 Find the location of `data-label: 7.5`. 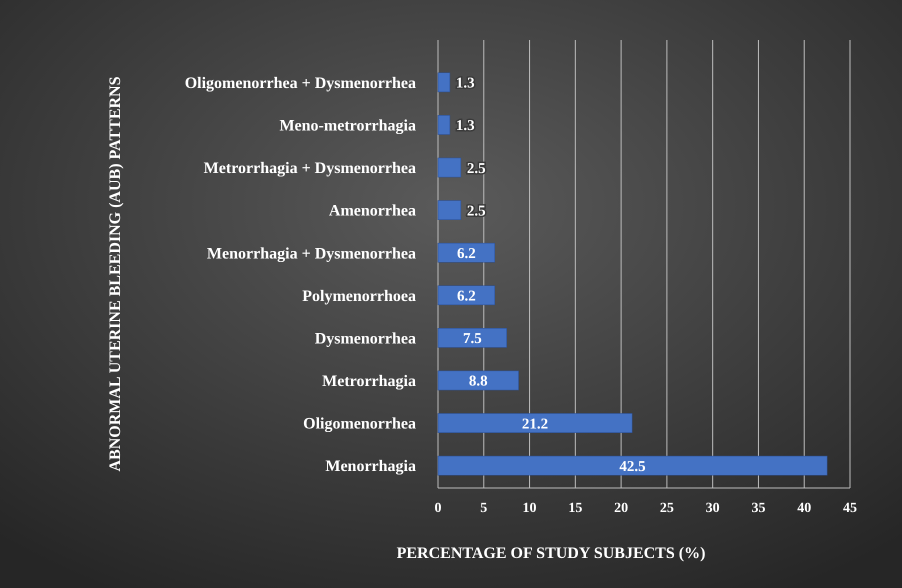

data-label: 7.5 is located at coordinates (472, 339).